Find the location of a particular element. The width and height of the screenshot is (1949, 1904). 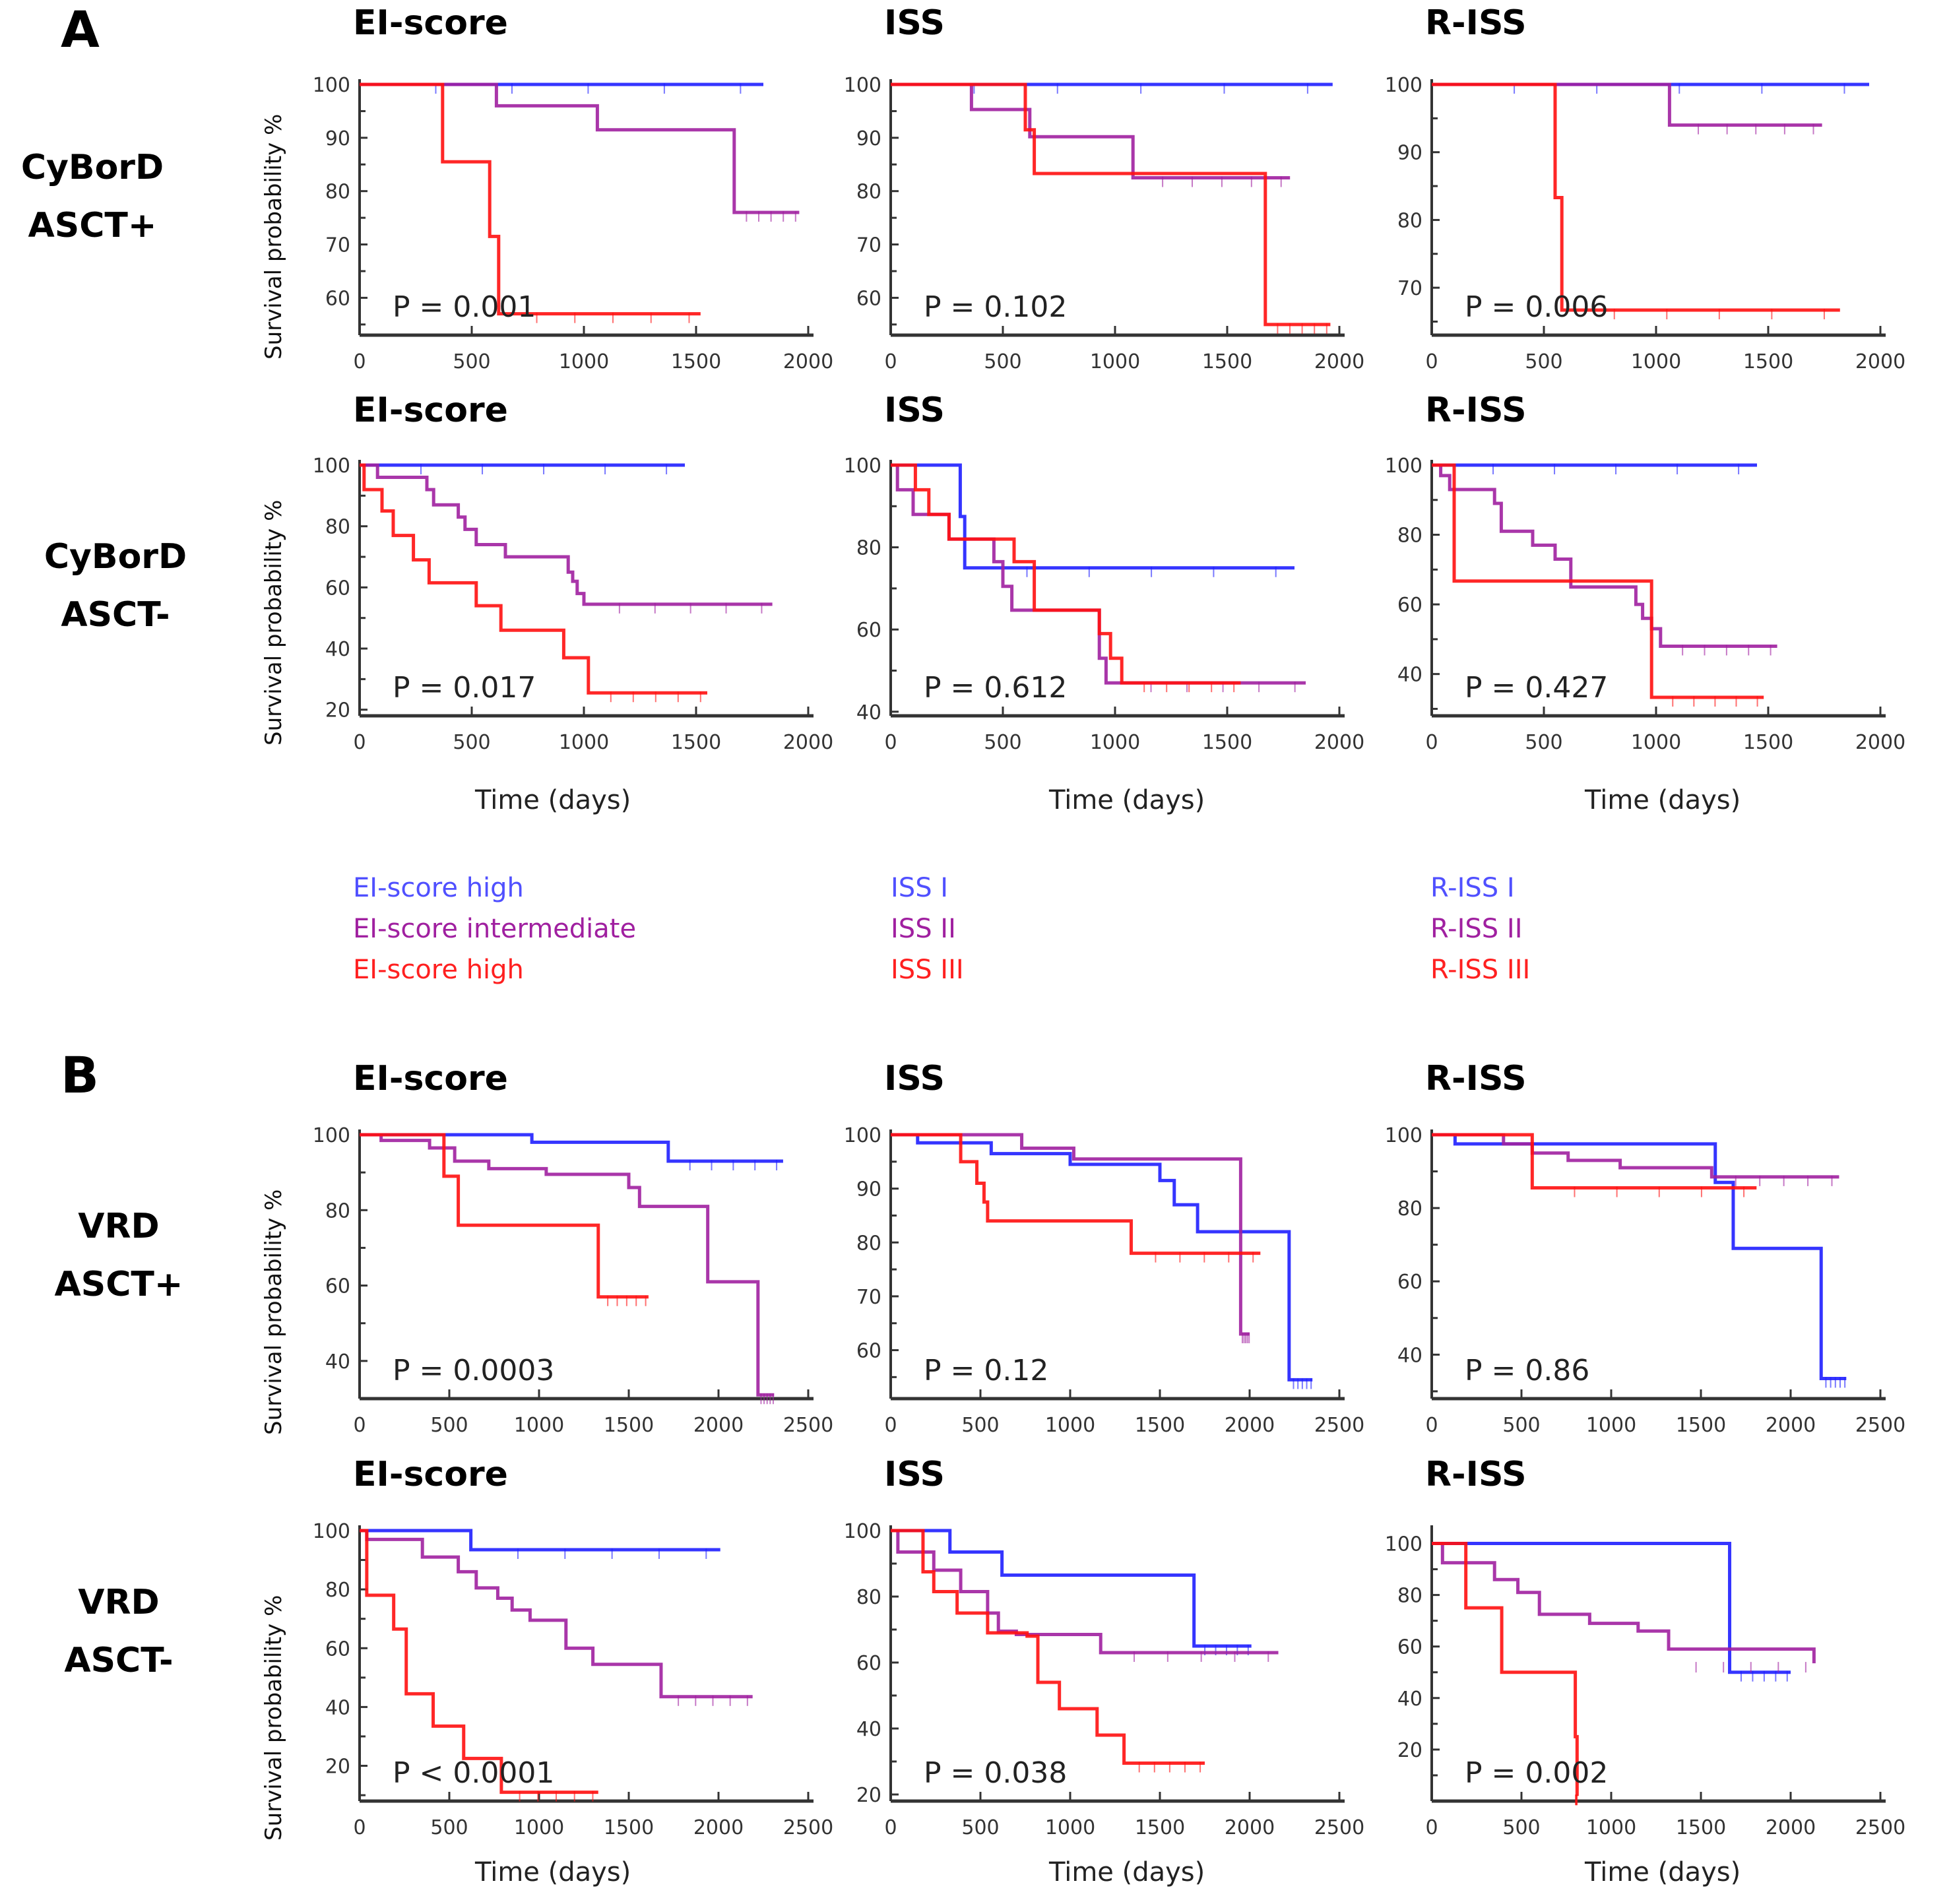

legend-item: R-ISS III is located at coordinates (1480, 970).